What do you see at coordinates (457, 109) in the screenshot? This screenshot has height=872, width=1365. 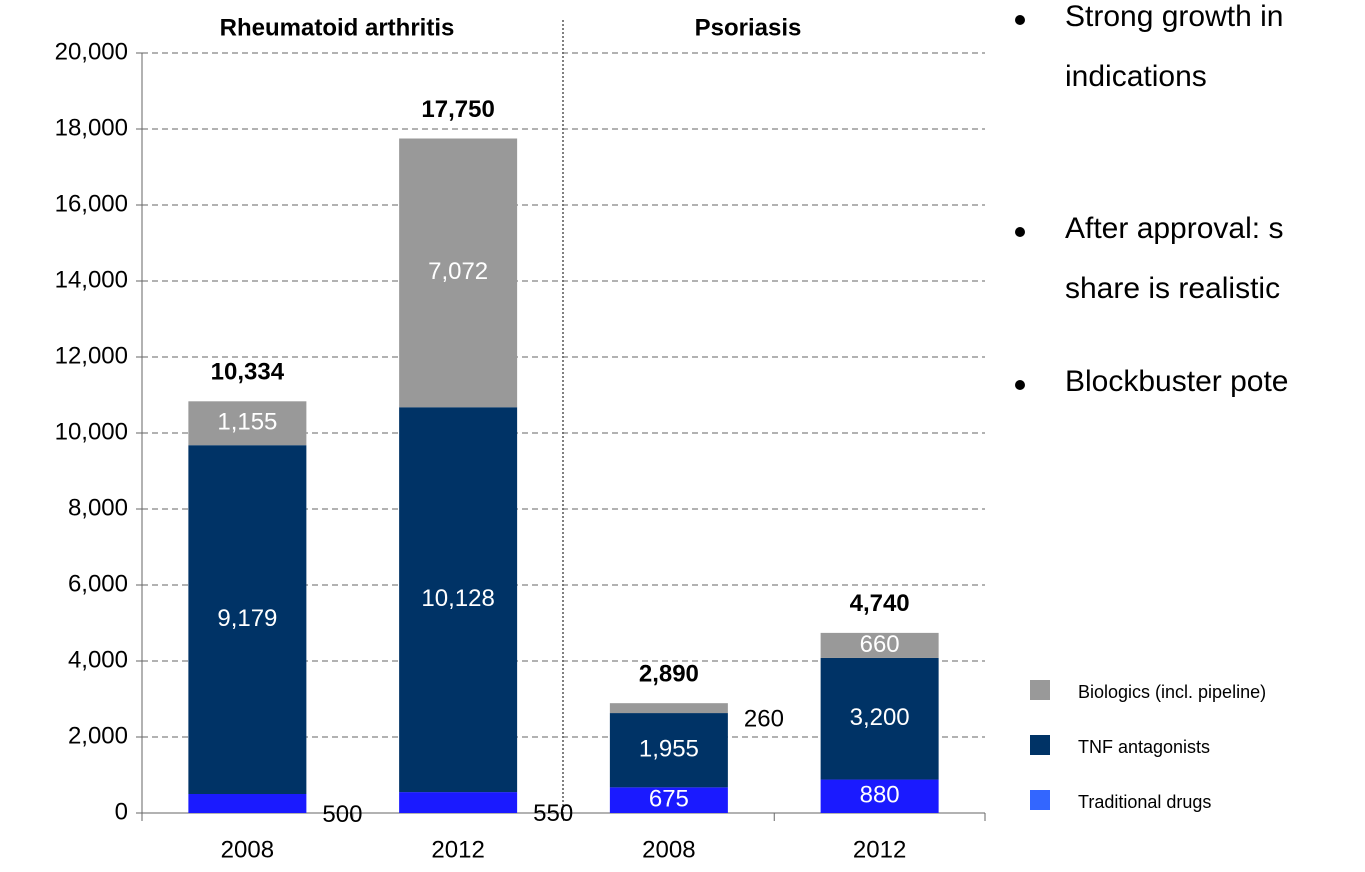 I see `total-label: 17,750` at bounding box center [457, 109].